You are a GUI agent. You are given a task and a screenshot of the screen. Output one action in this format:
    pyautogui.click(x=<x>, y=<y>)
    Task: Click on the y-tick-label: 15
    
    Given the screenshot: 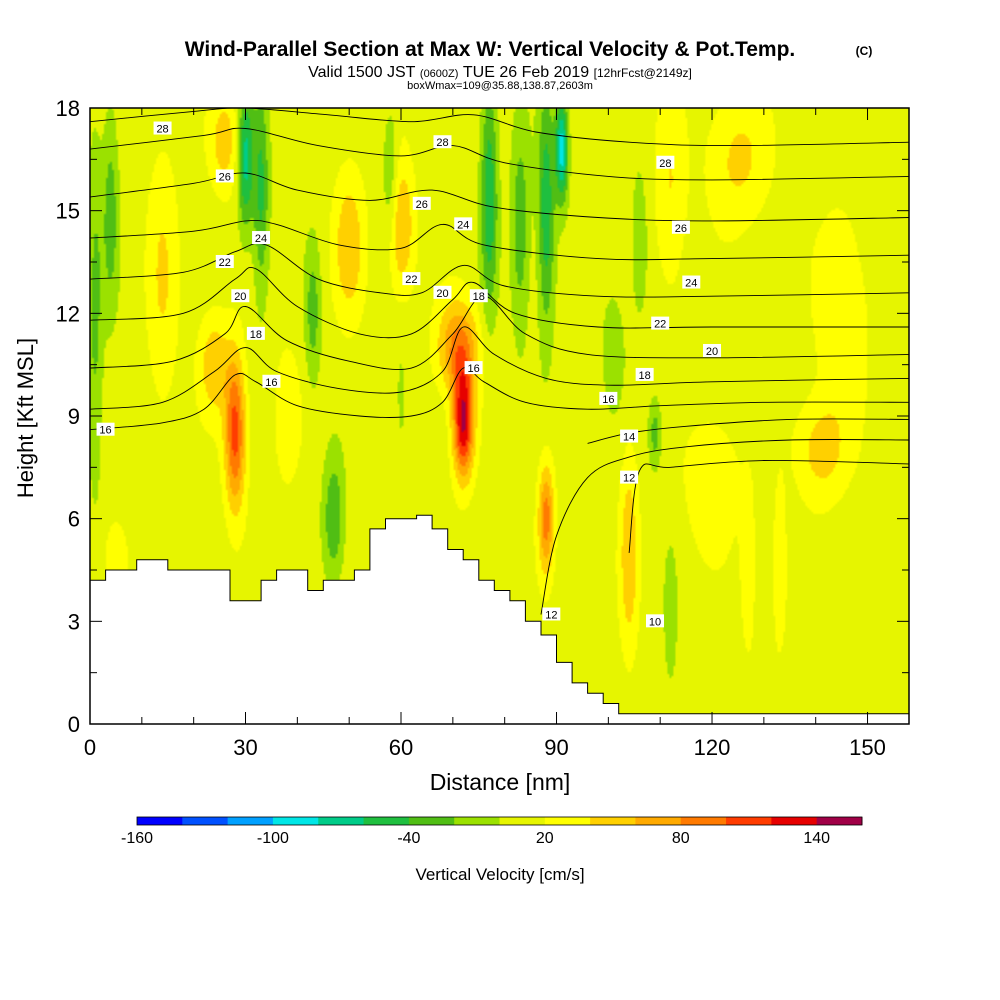 What is the action you would take?
    pyautogui.click(x=68, y=211)
    